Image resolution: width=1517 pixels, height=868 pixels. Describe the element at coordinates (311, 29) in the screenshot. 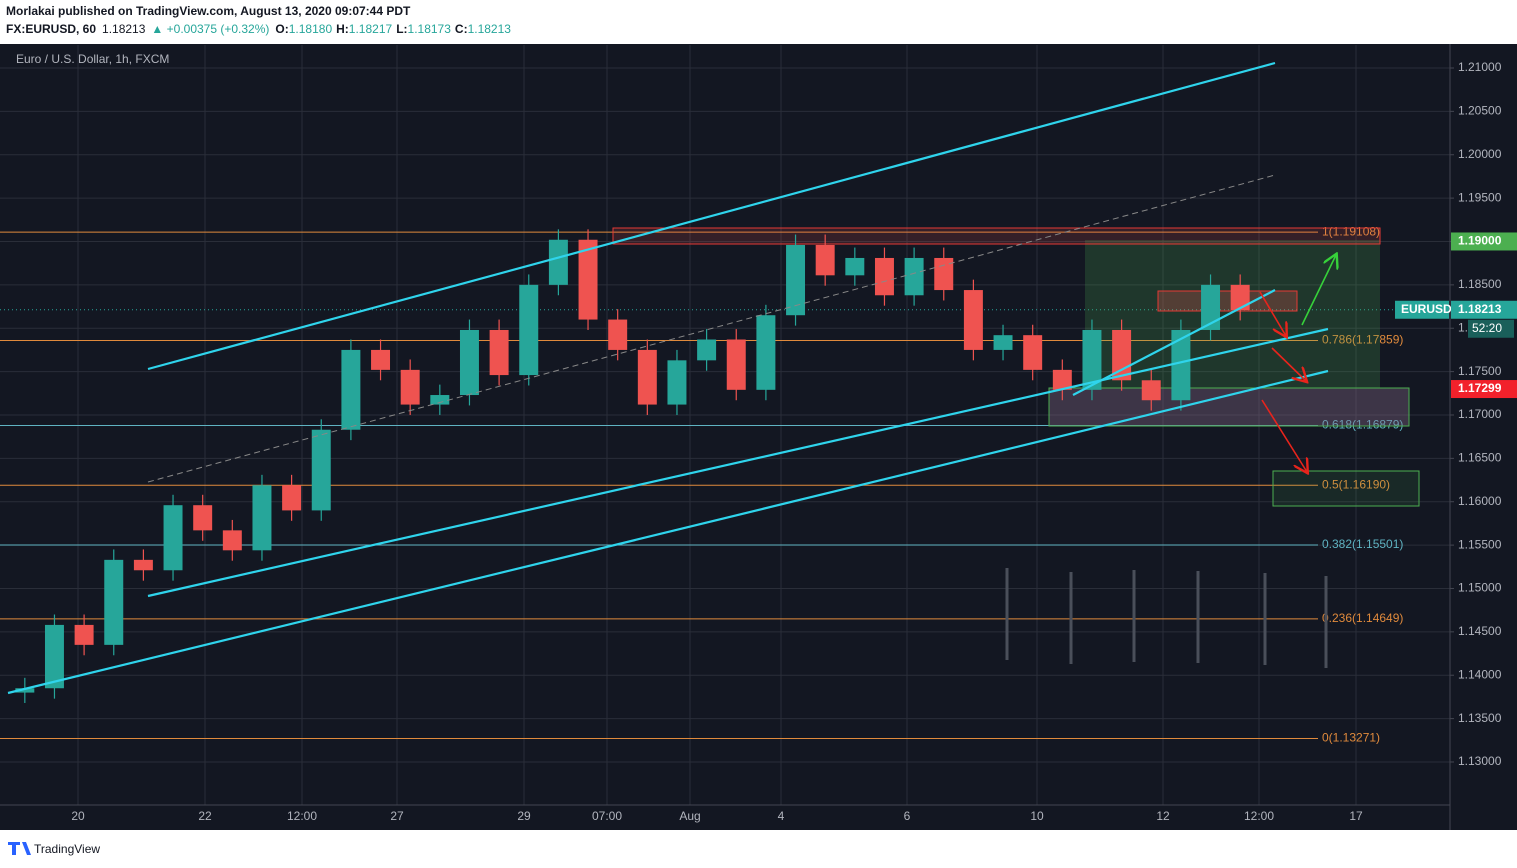

I see `open: 1.18180` at that location.